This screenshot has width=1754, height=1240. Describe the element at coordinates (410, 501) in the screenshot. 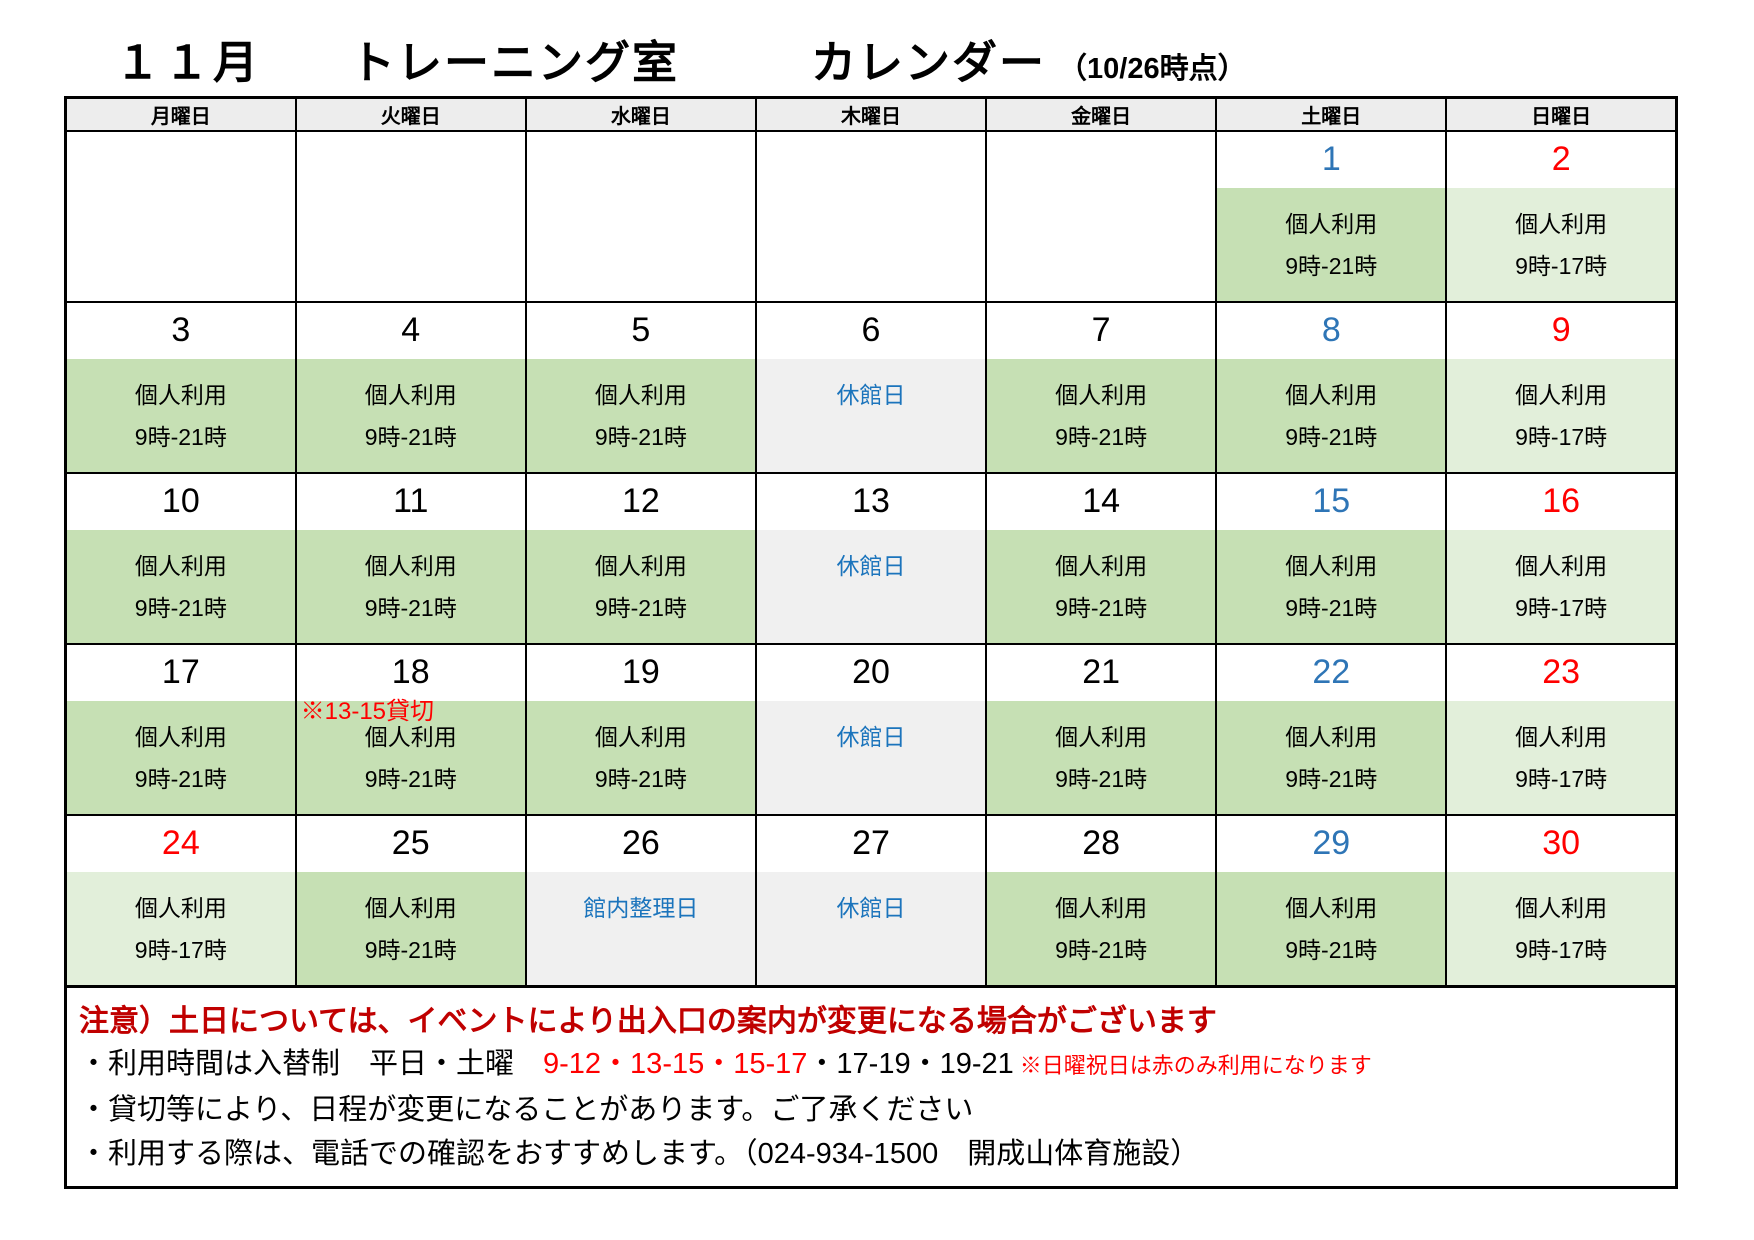

I see `day-number: 11` at that location.